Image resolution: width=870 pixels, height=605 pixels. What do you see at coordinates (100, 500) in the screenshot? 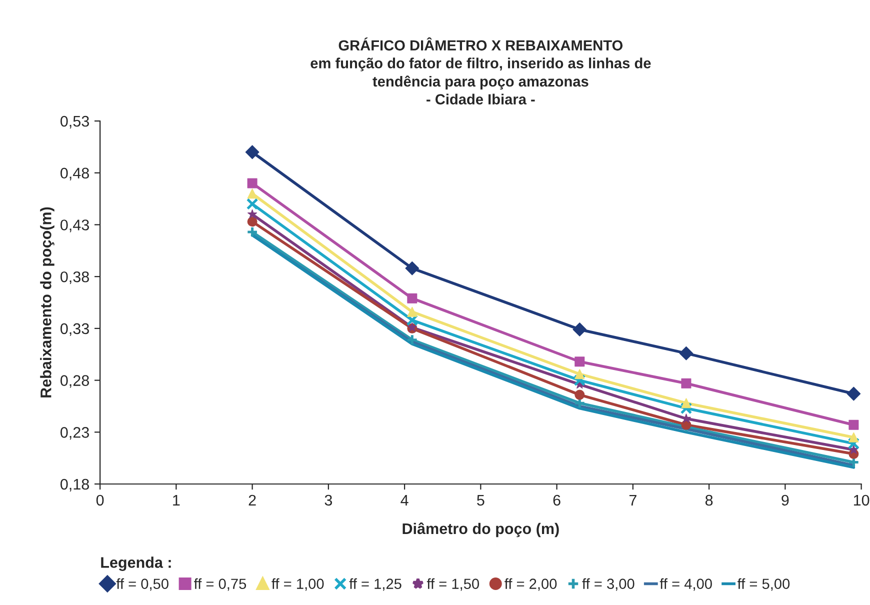
I see `x-tick-label: 0` at bounding box center [100, 500].